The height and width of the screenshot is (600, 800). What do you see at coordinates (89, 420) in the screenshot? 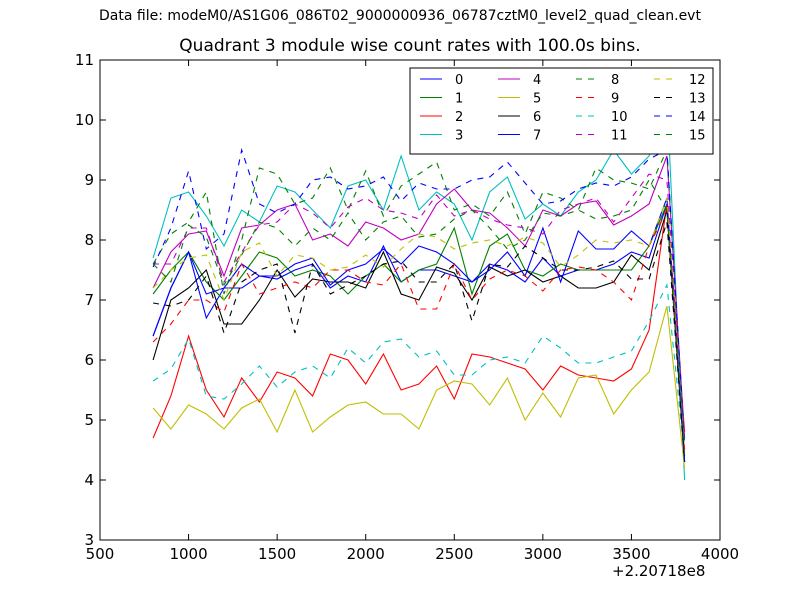
I see `y-tick-label: 5` at bounding box center [89, 420].